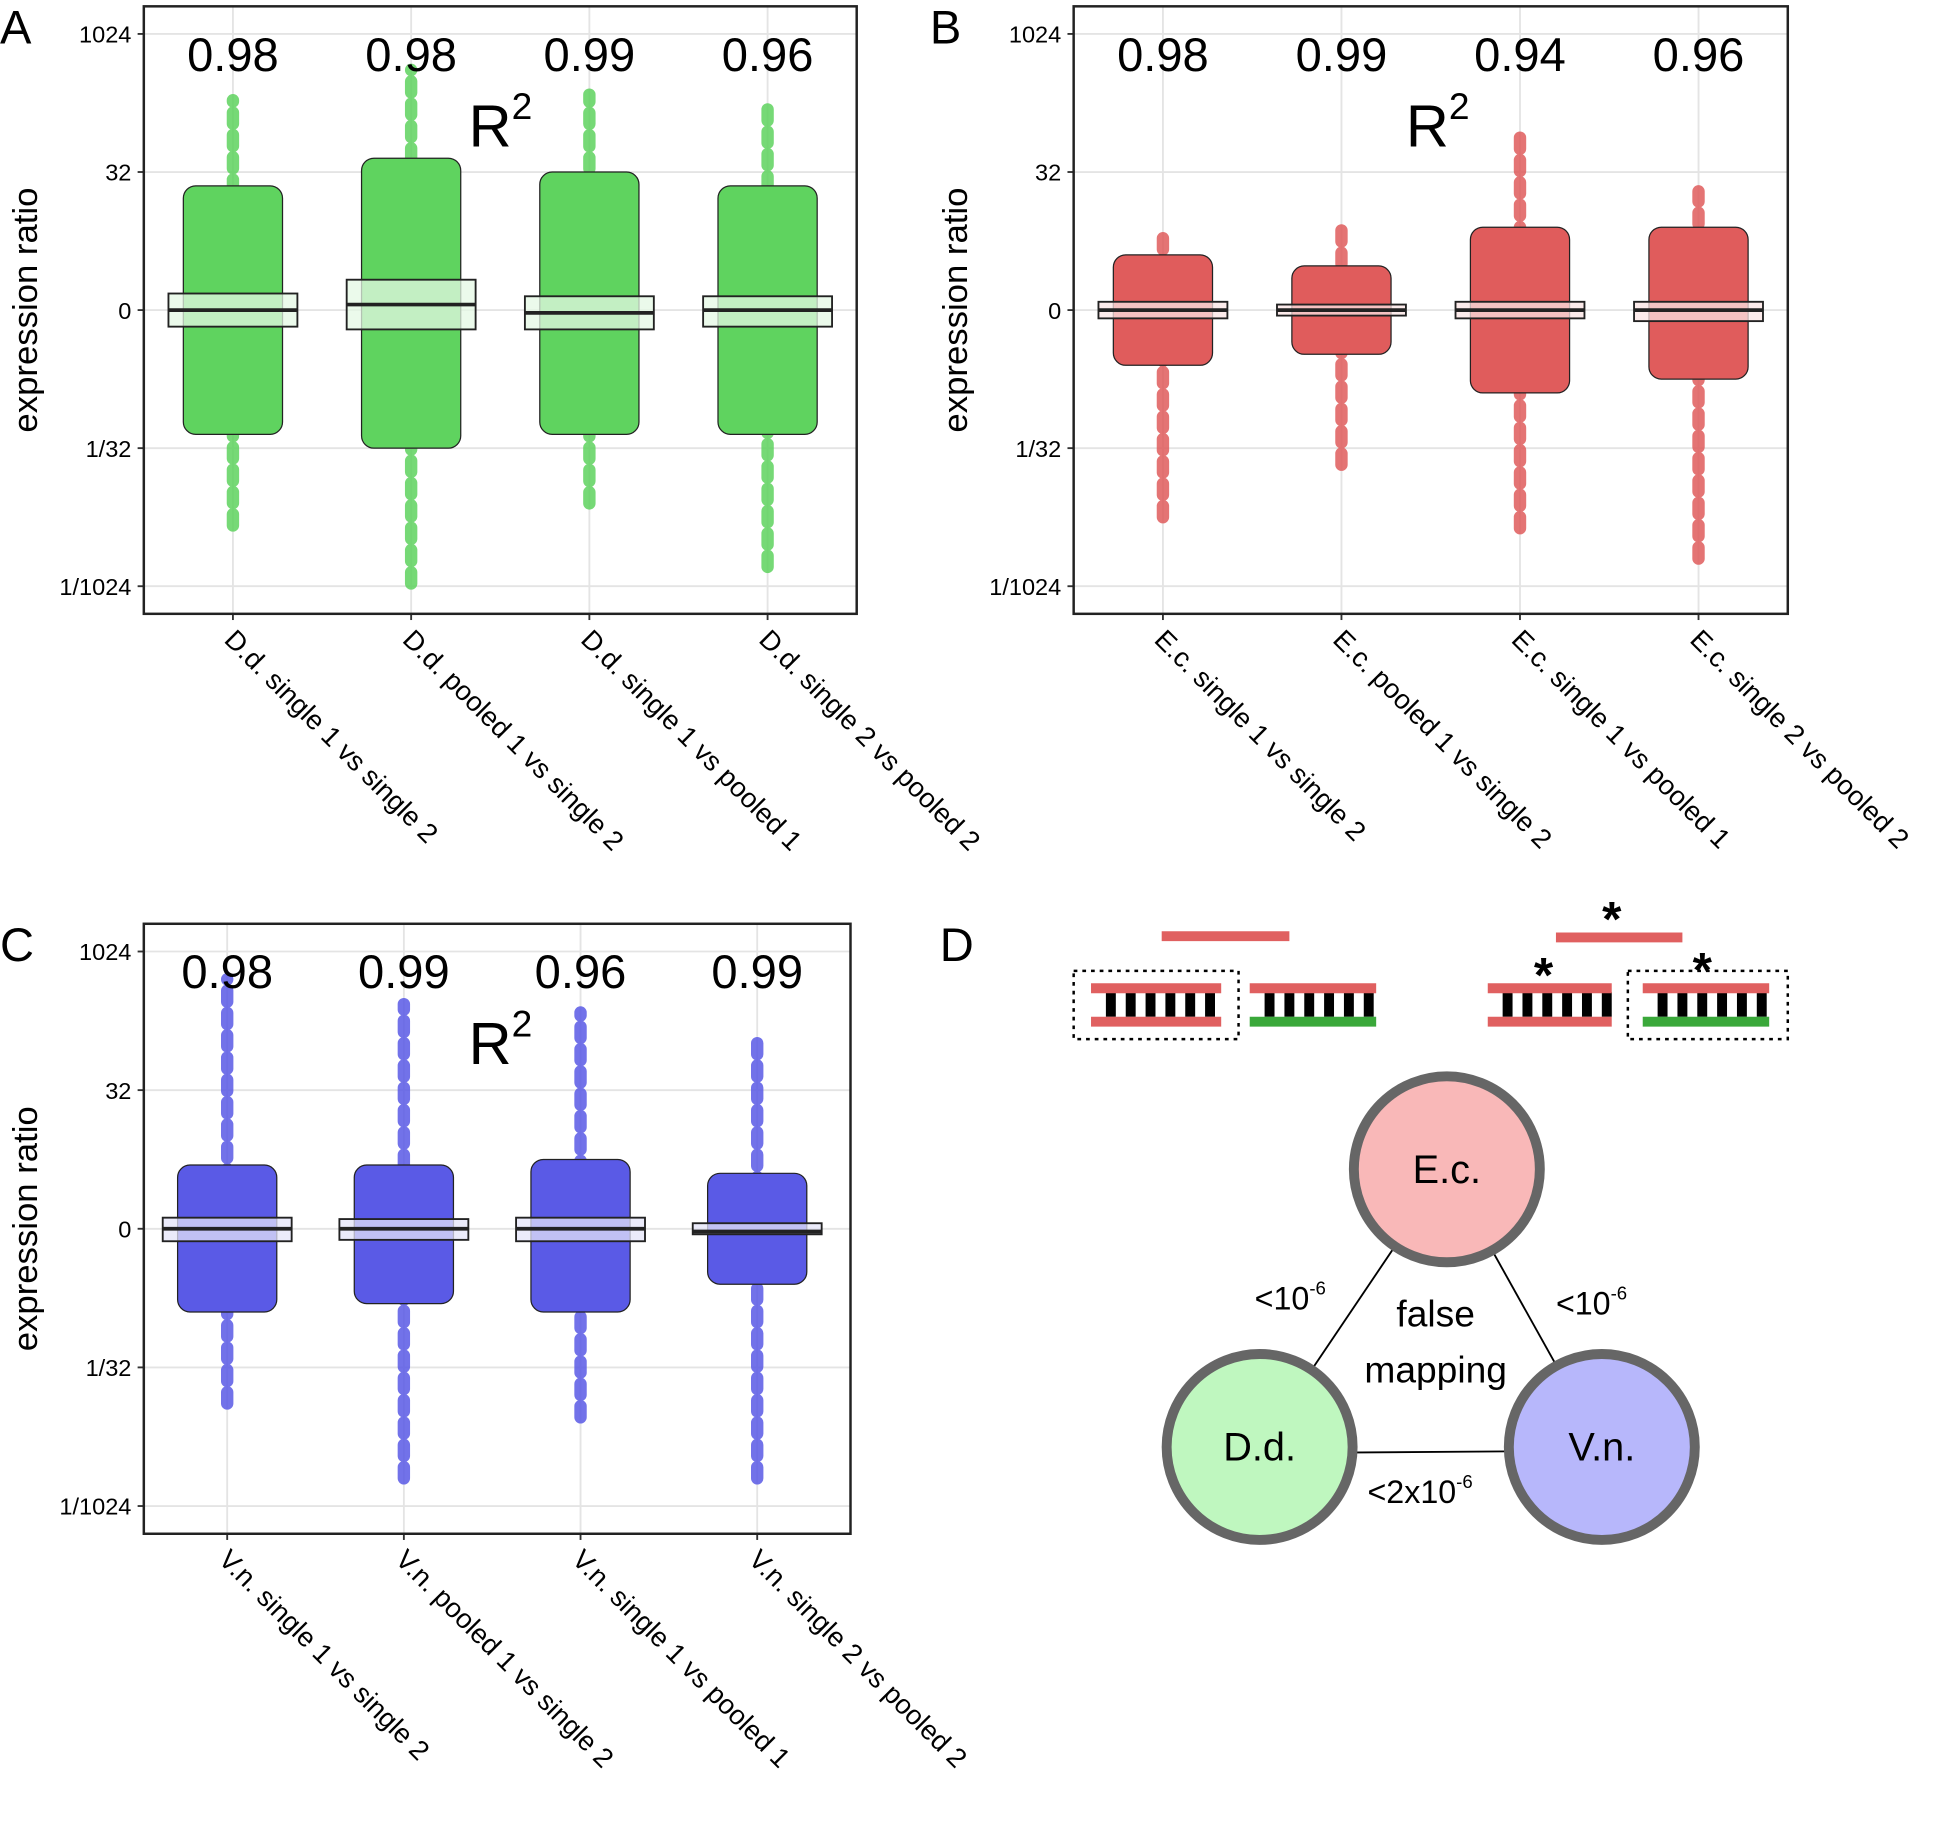  What do you see at coordinates (1435, 1314) in the screenshot?
I see `center-label: false` at bounding box center [1435, 1314].